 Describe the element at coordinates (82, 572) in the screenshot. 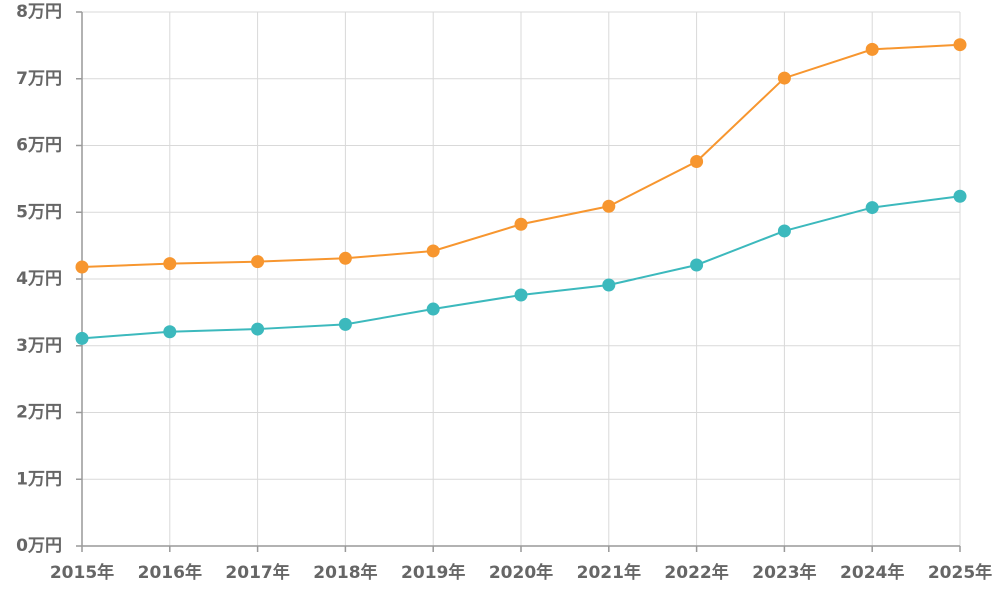

I see `x-tick-label: 2015年` at that location.